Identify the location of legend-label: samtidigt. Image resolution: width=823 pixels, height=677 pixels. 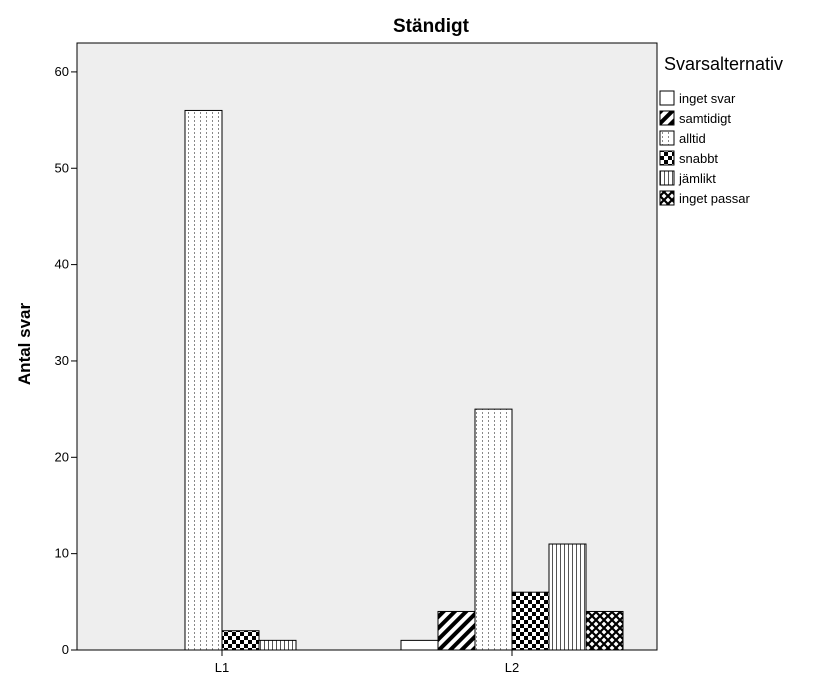
(705, 118).